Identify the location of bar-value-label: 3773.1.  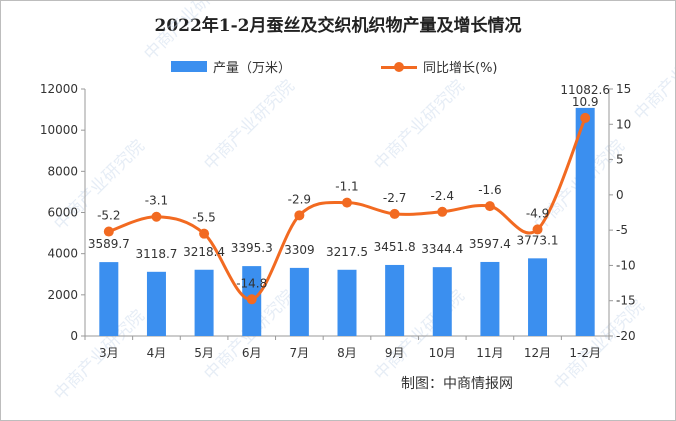
(538, 240).